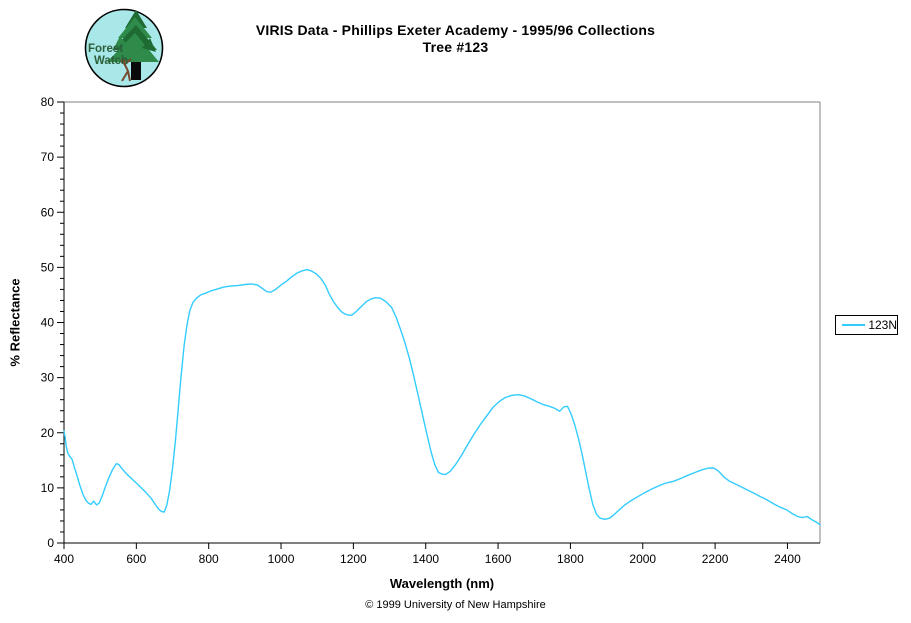  I want to click on x-tick-label: 600, so click(136, 559).